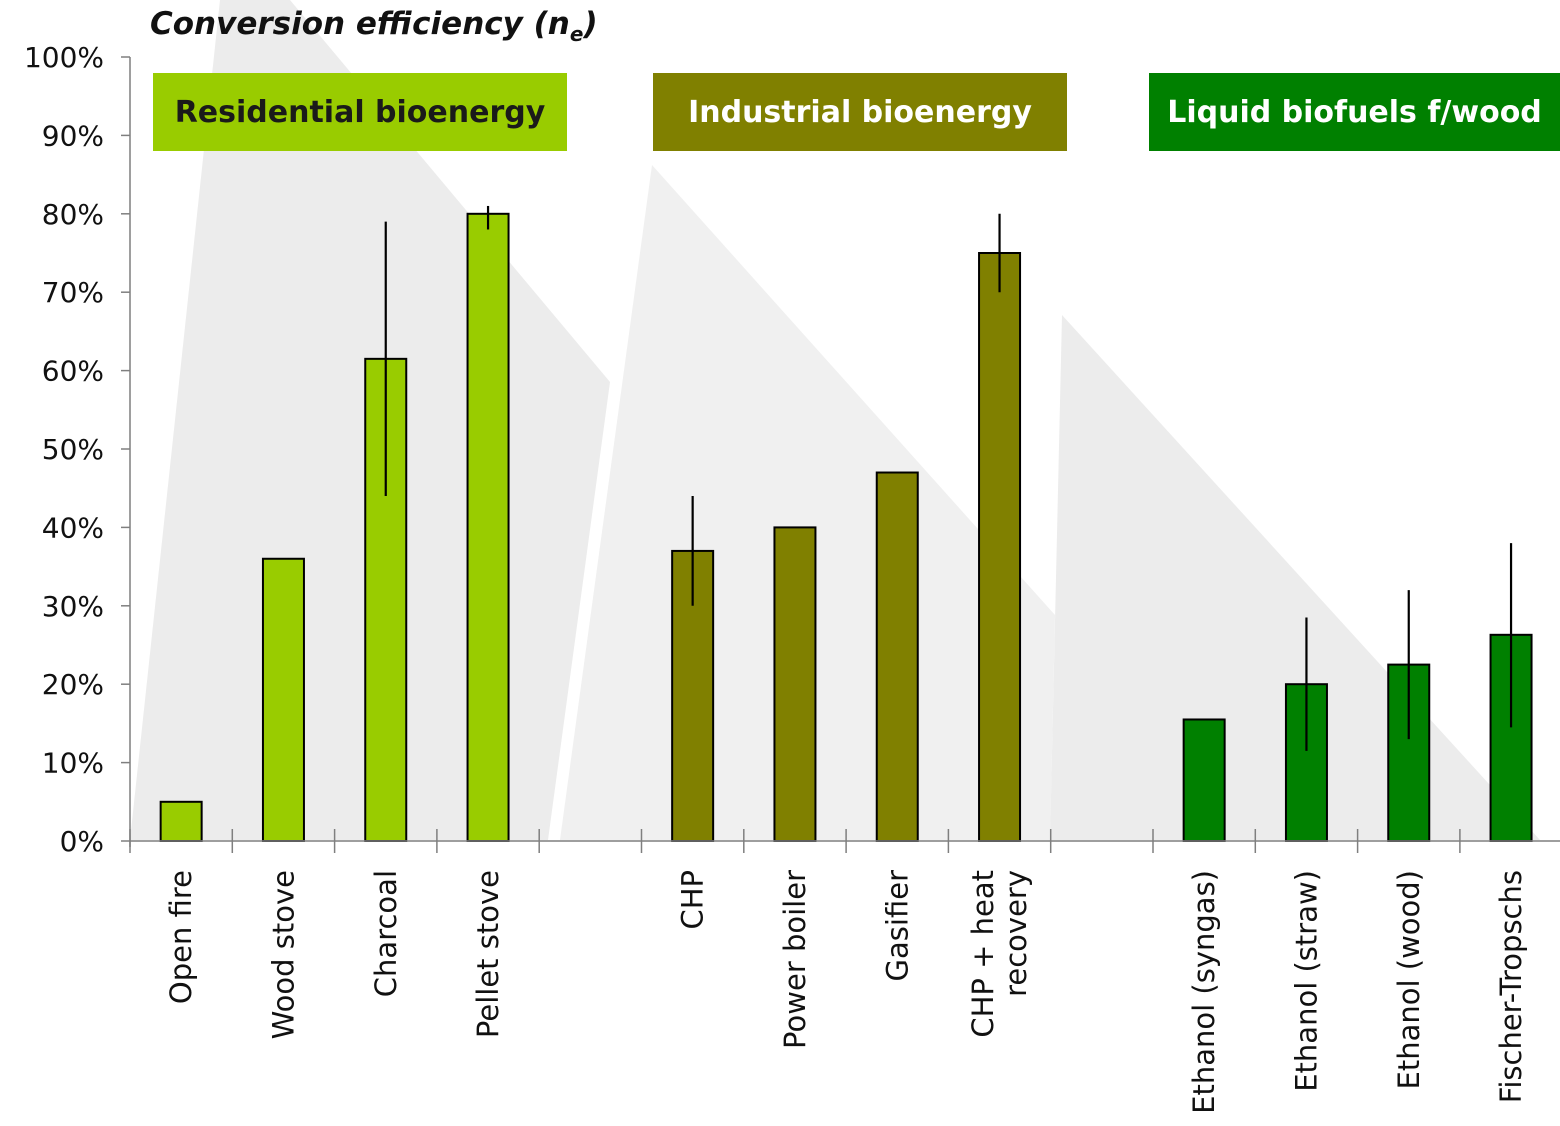 This screenshot has height=1126, width=1560. I want to click on x-category-label: Pellet stove, so click(488, 954).